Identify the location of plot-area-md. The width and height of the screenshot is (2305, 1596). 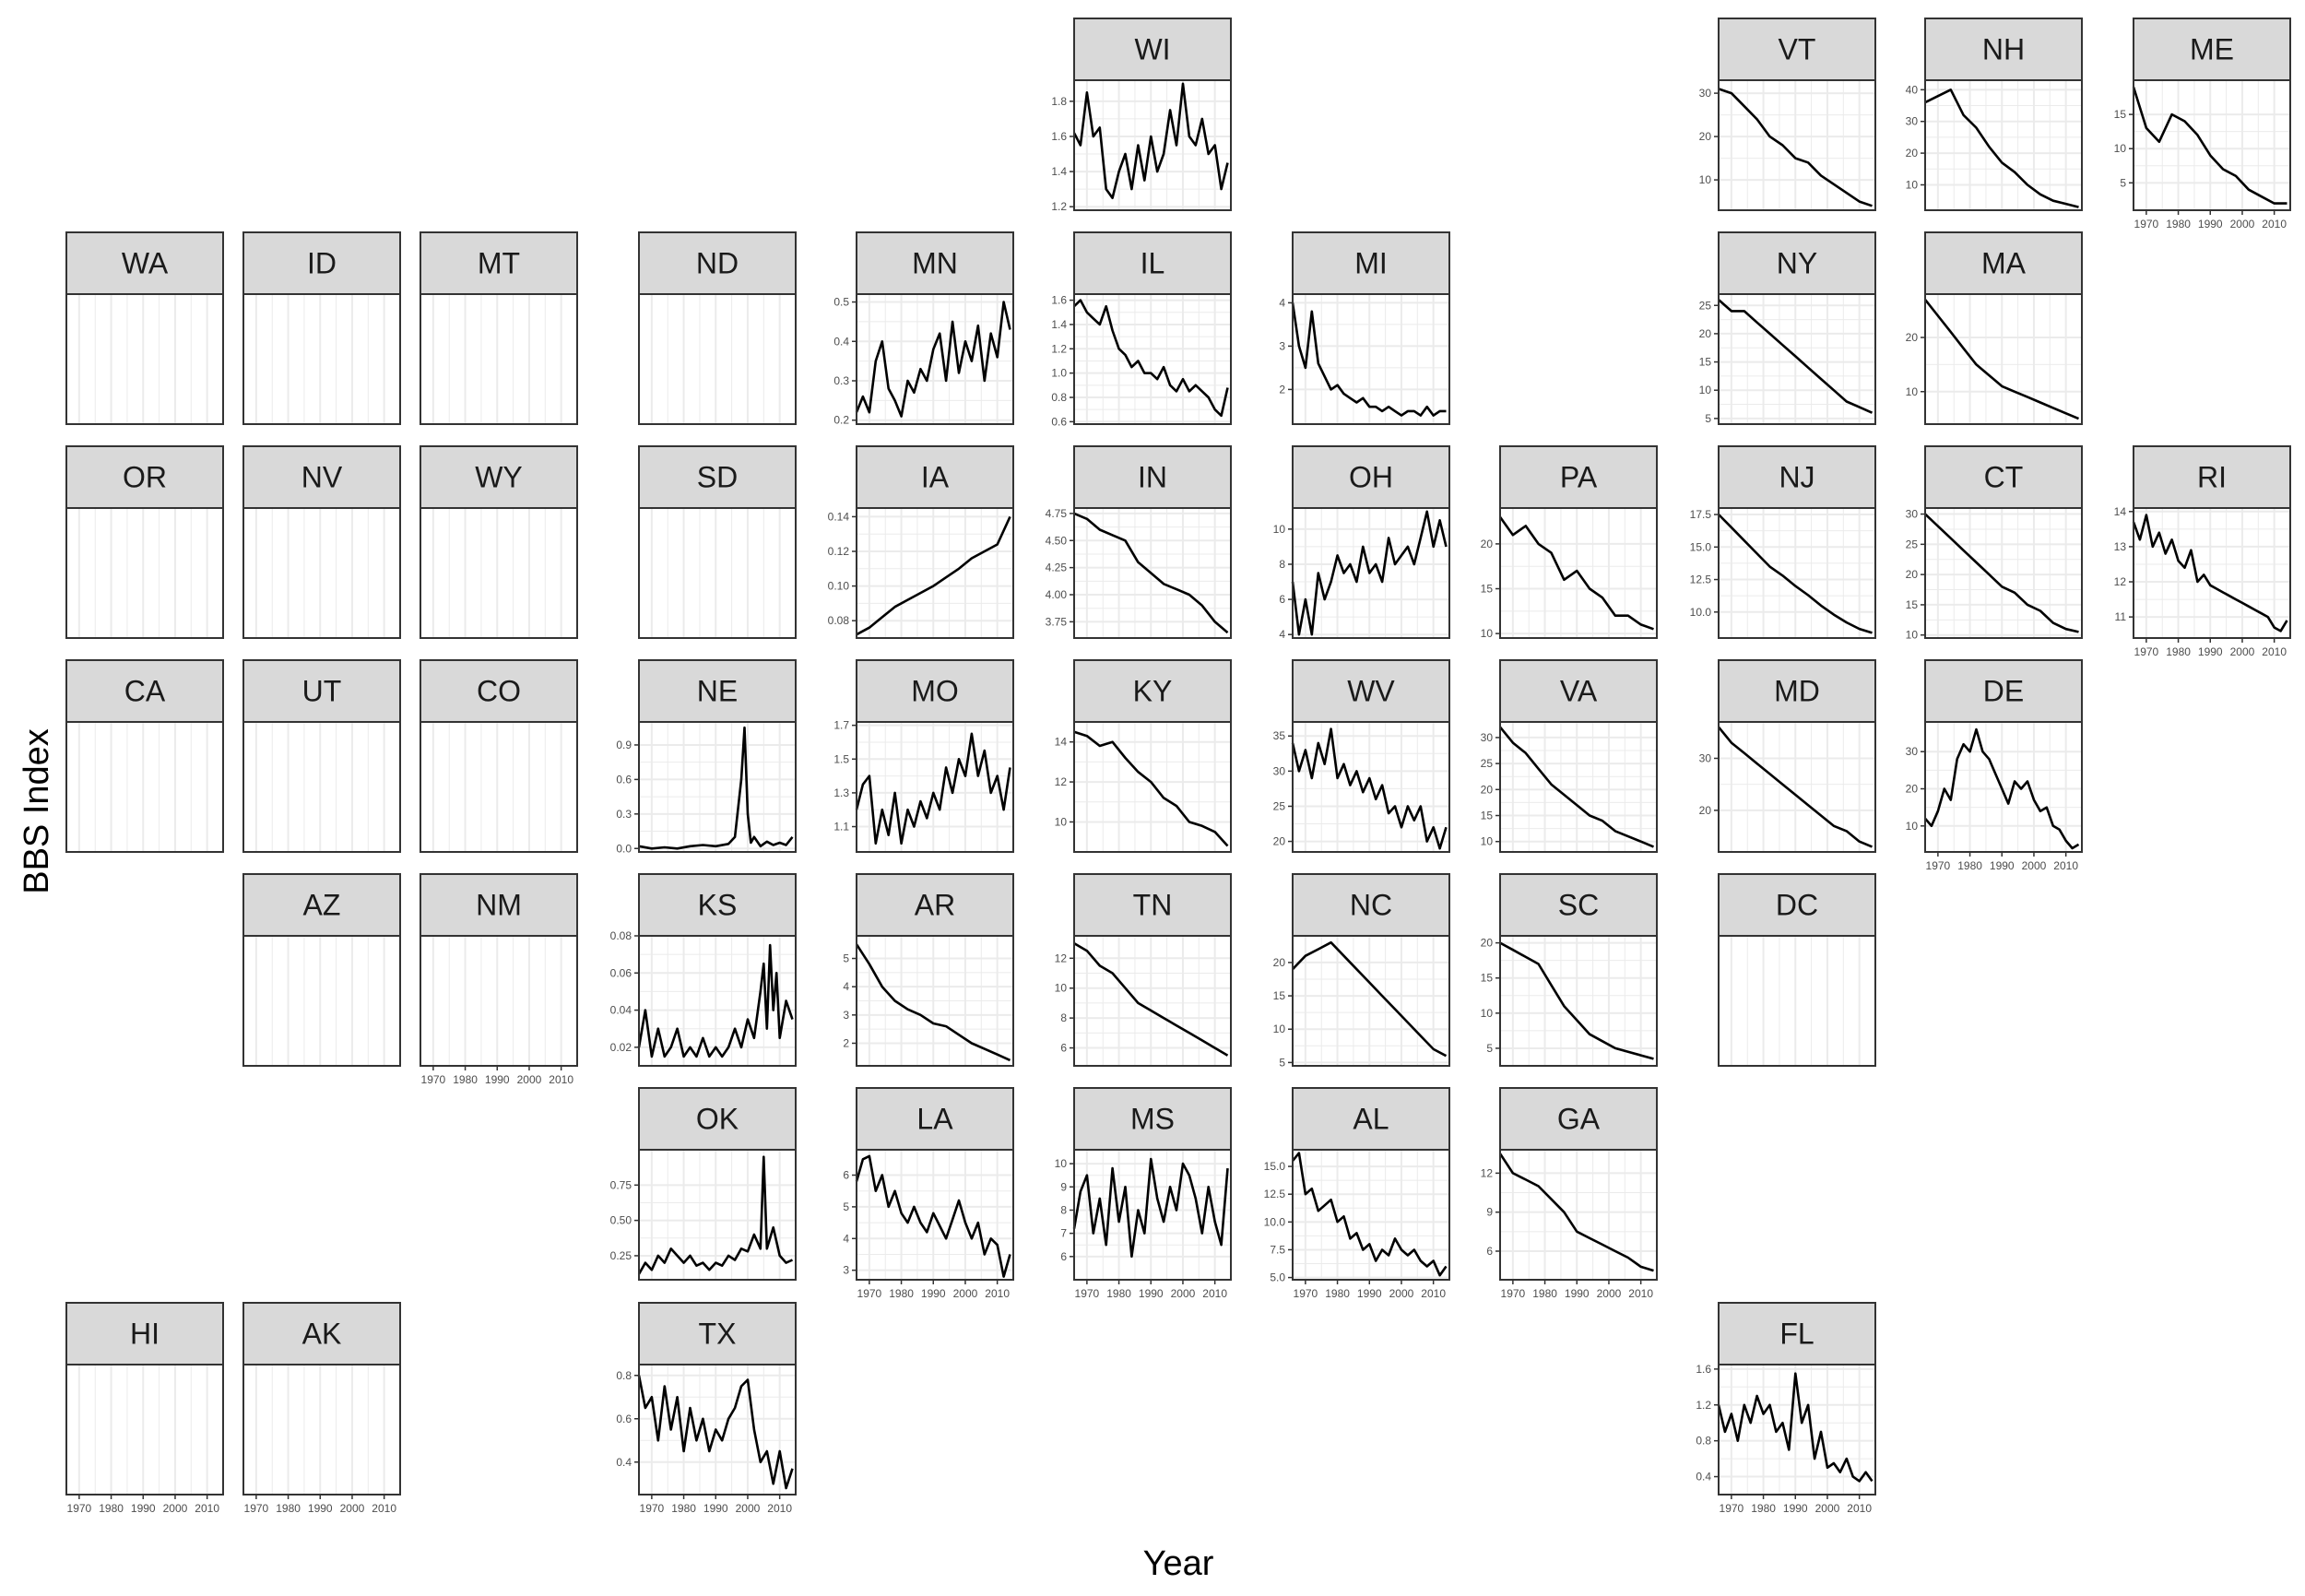
(1797, 787).